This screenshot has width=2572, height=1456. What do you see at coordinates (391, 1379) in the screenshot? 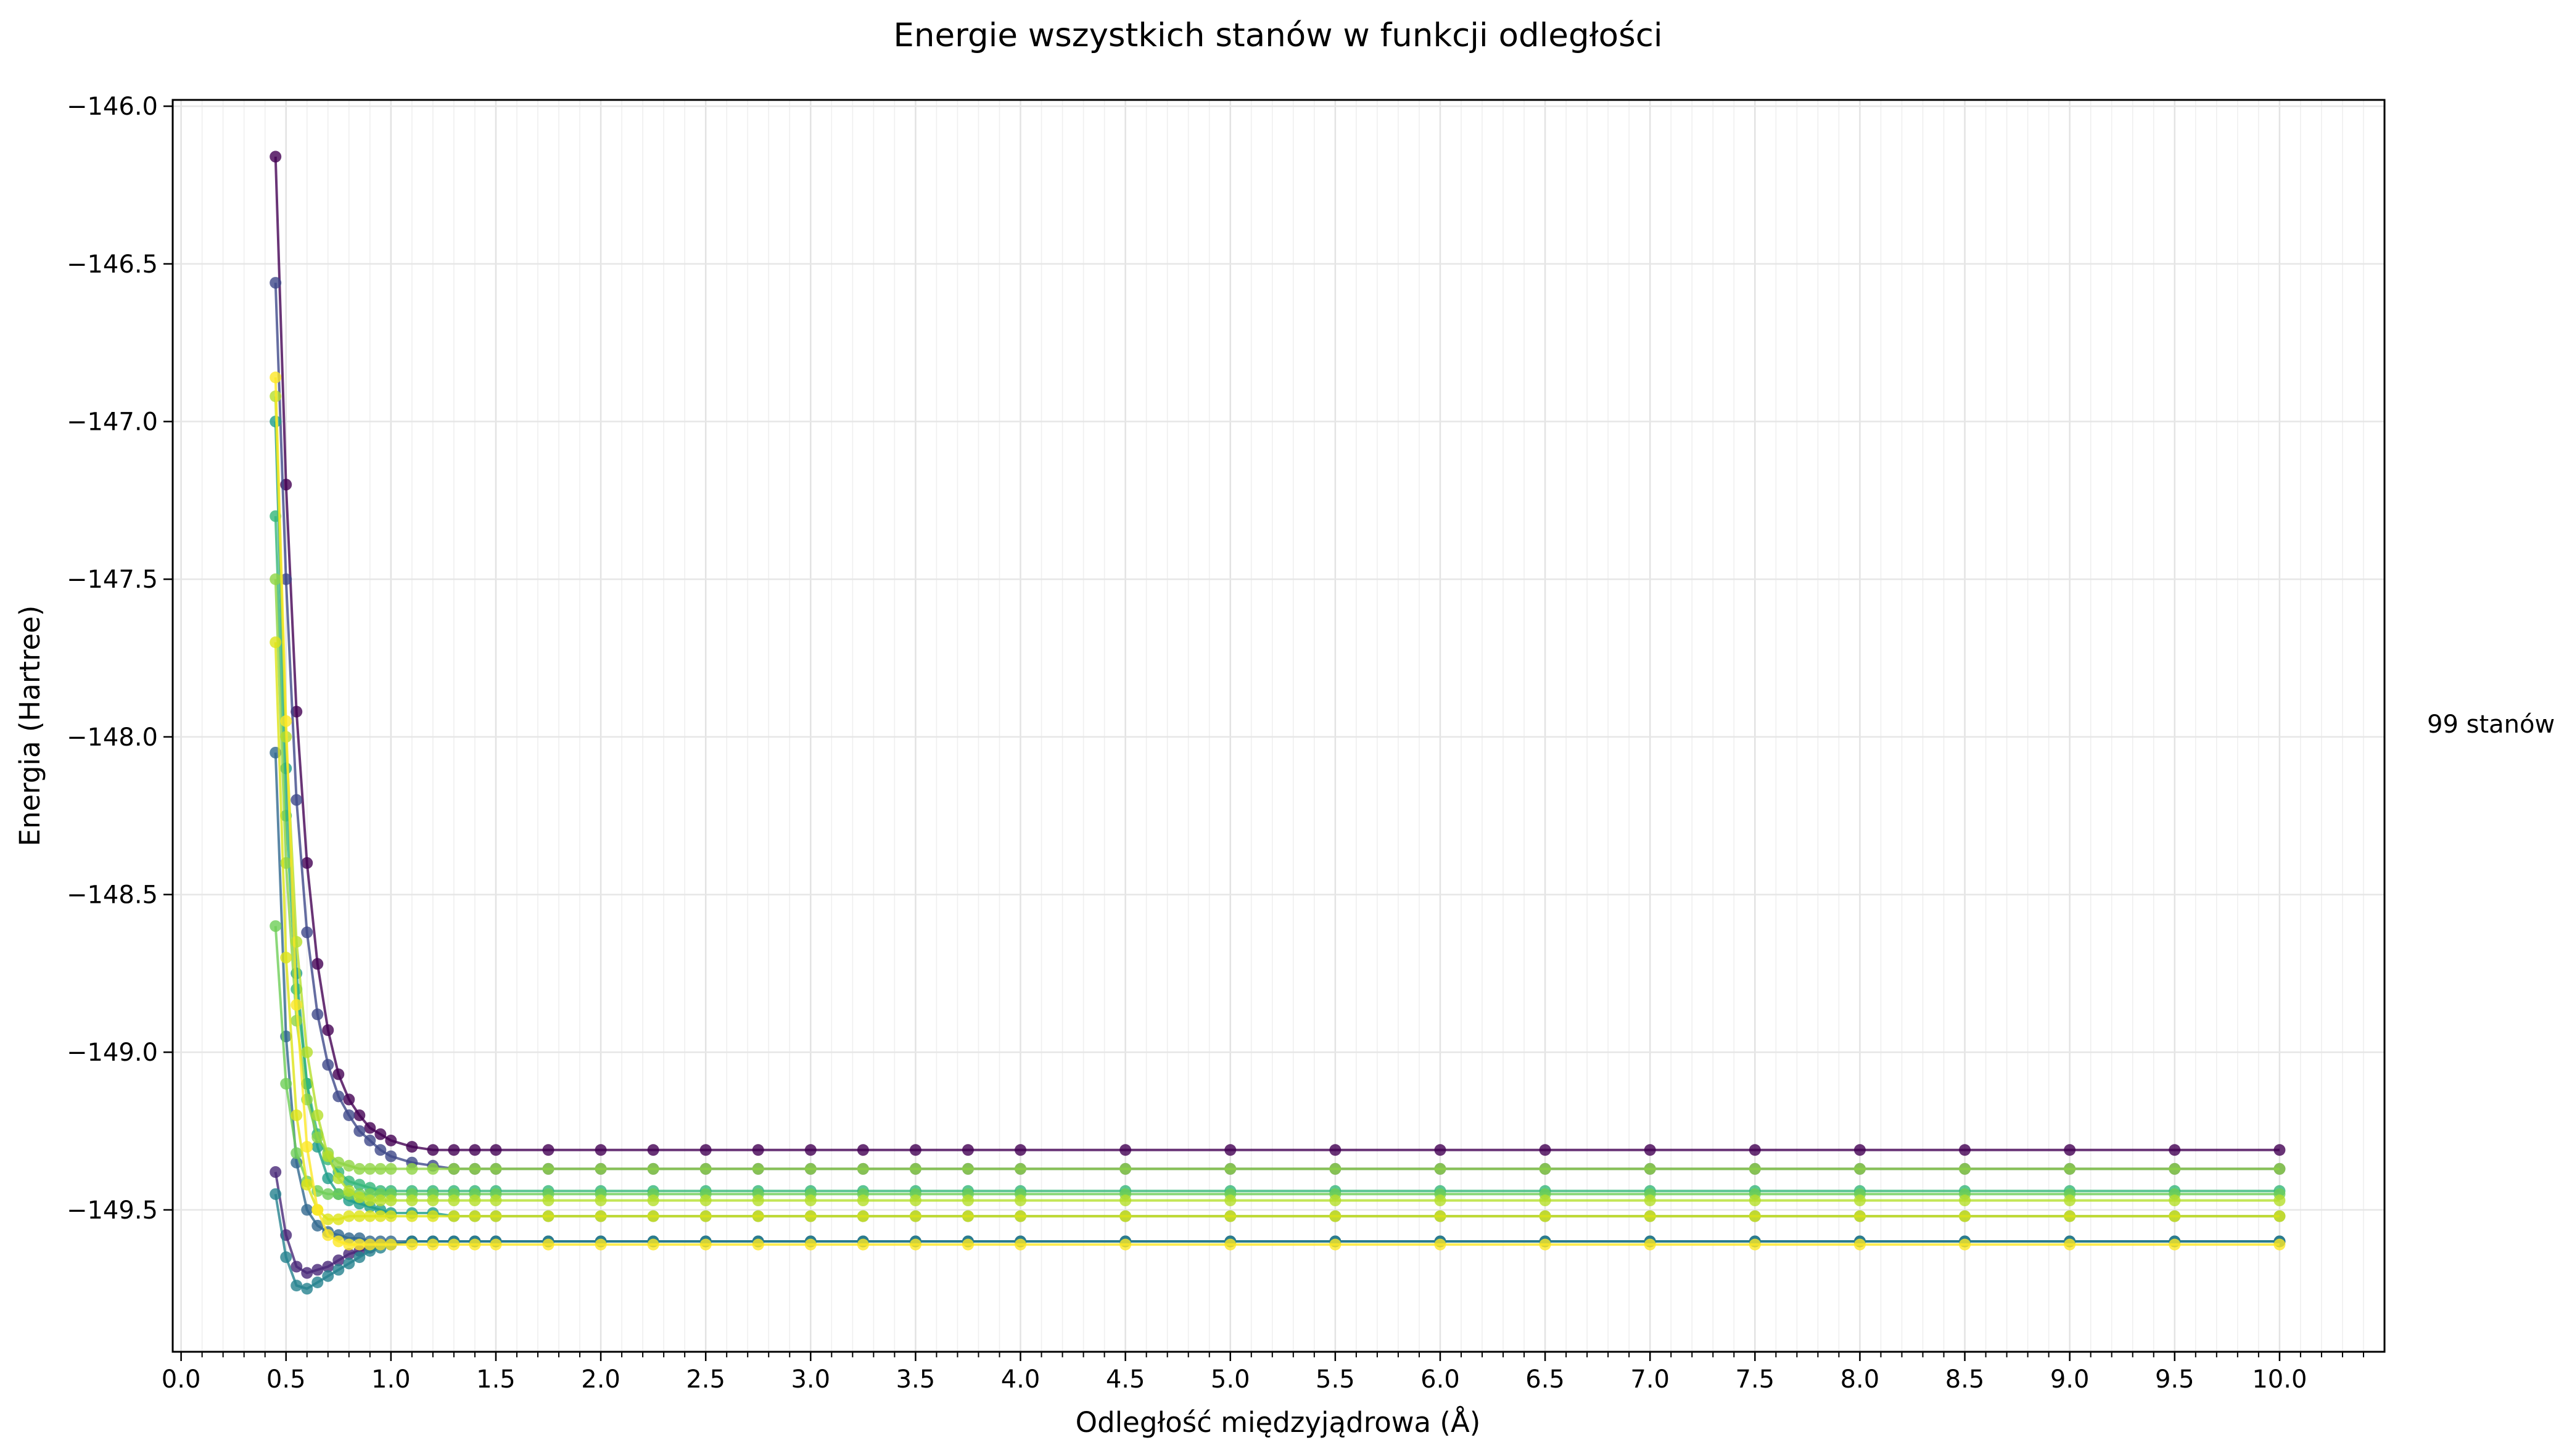
I see `x-tick-label: 1.0` at bounding box center [391, 1379].